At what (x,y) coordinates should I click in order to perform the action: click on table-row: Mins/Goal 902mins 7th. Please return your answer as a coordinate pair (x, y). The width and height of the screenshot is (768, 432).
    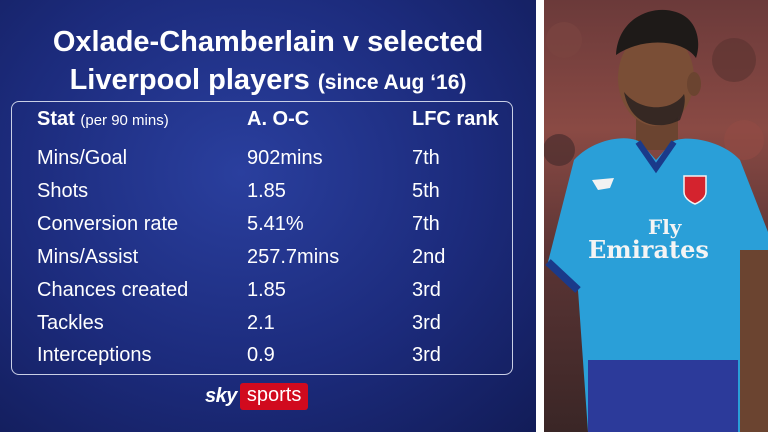
    Looking at the image, I should click on (268, 163).